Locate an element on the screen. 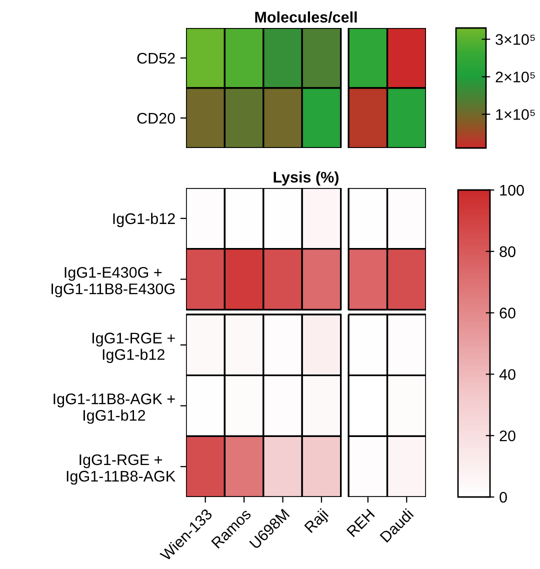 This screenshot has height=569, width=540. x-tick-label: Raji is located at coordinates (317, 522).